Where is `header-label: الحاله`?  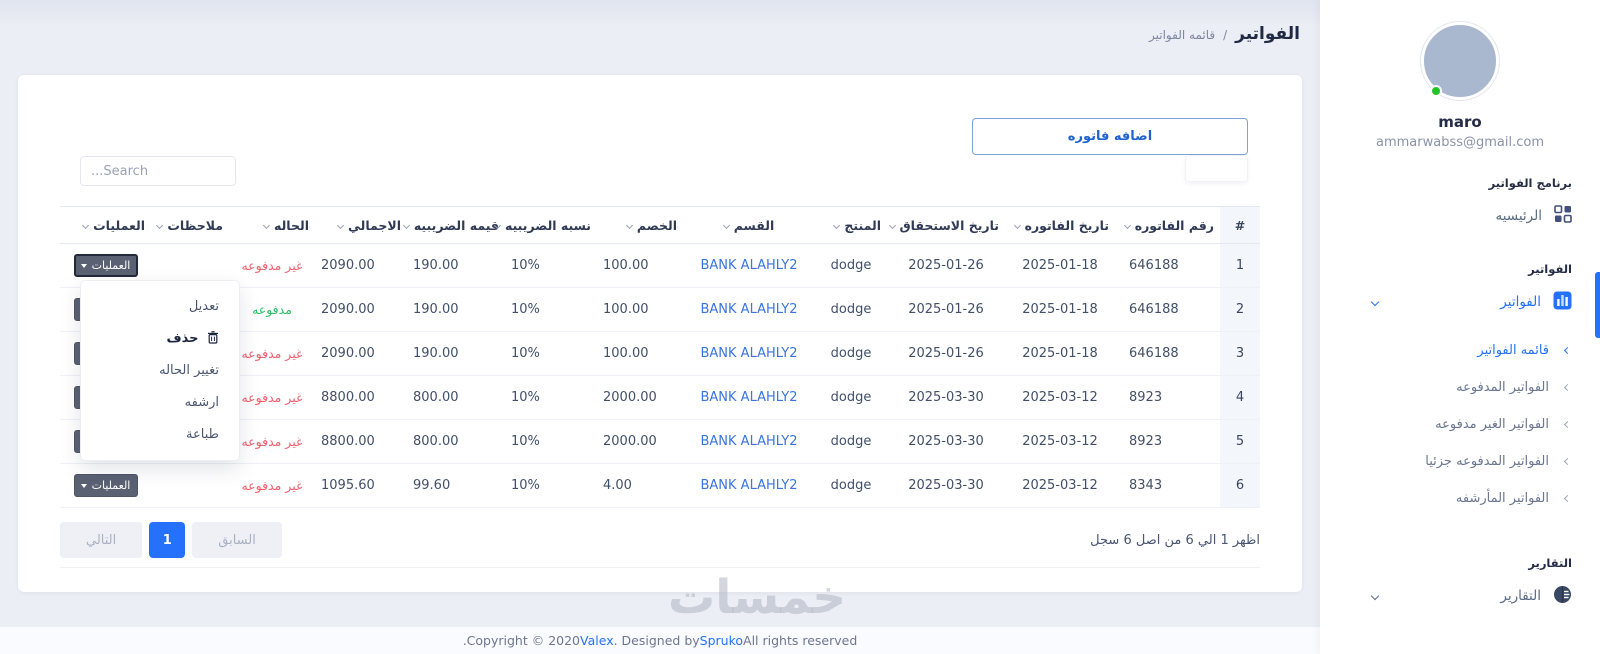 header-label: الحاله is located at coordinates (291, 225).